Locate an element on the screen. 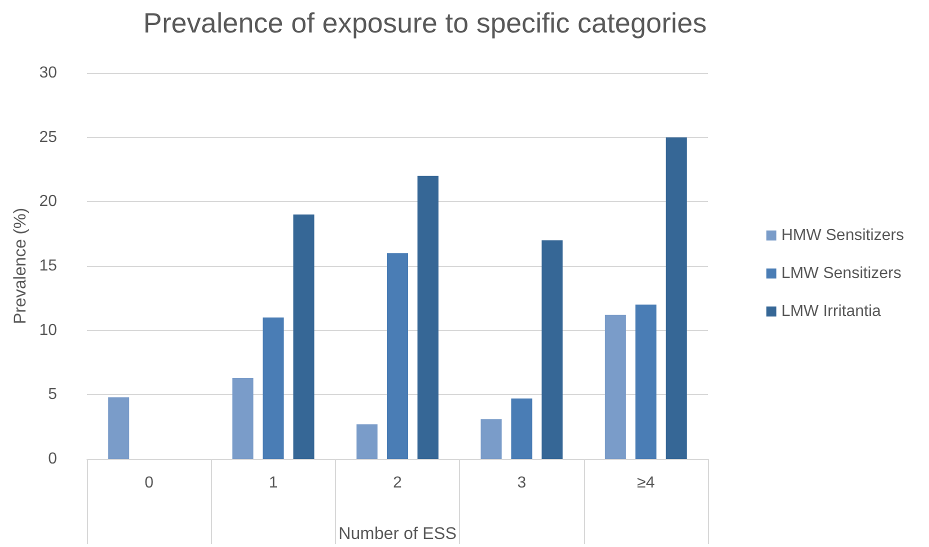 This screenshot has width=929, height=547. y-tick-label: 5 is located at coordinates (53, 395).